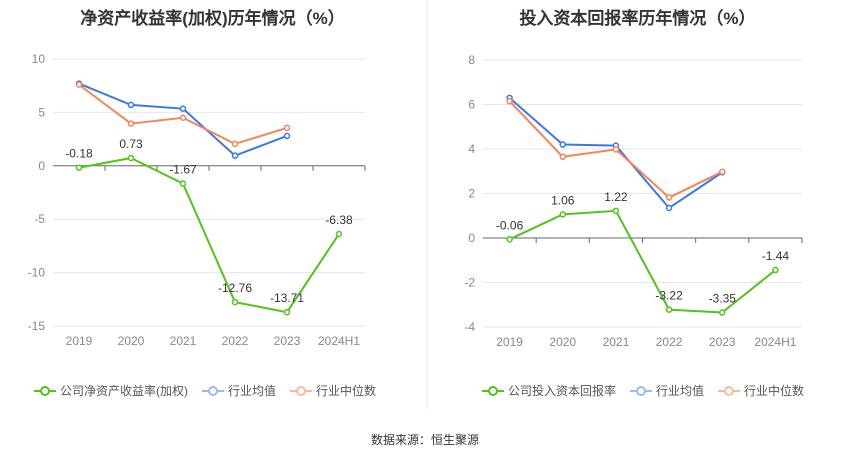 The image size is (850, 459). Describe the element at coordinates (776, 256) in the screenshot. I see `data-label: -1.44` at that location.